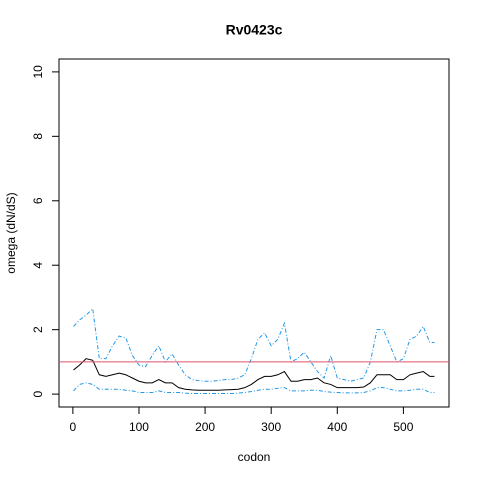  What do you see at coordinates (38, 72) in the screenshot?
I see `y-tick-label: 10` at bounding box center [38, 72].